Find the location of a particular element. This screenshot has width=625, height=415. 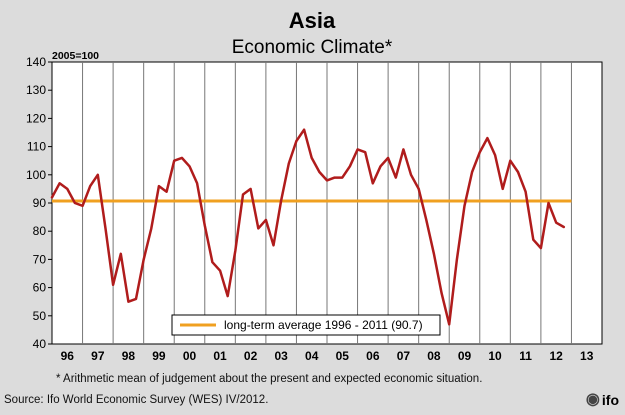

y-tick-label: 100 is located at coordinates (36, 175).